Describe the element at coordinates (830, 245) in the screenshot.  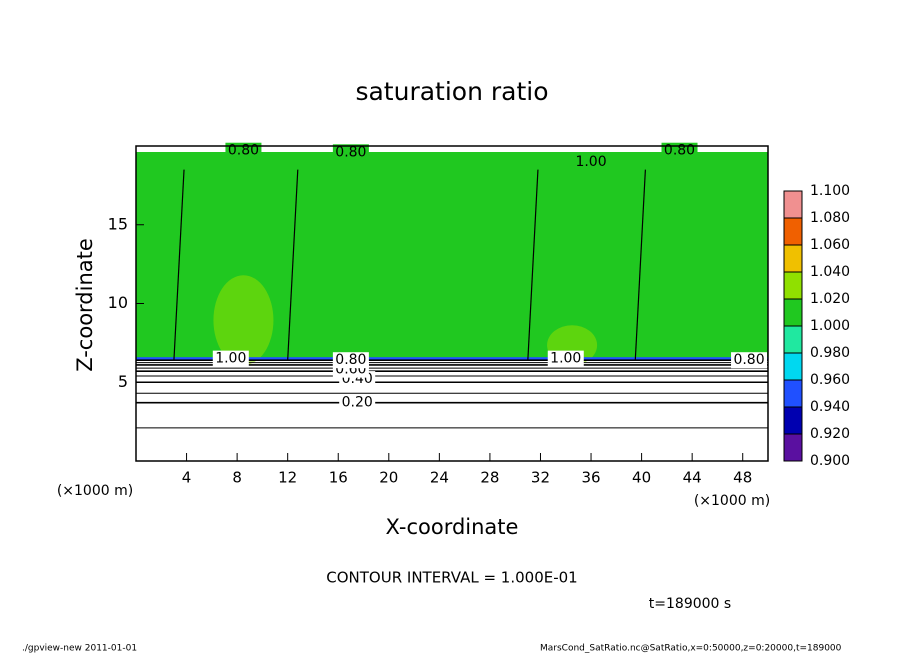
I see `colorbar-label: 1.060` at that location.